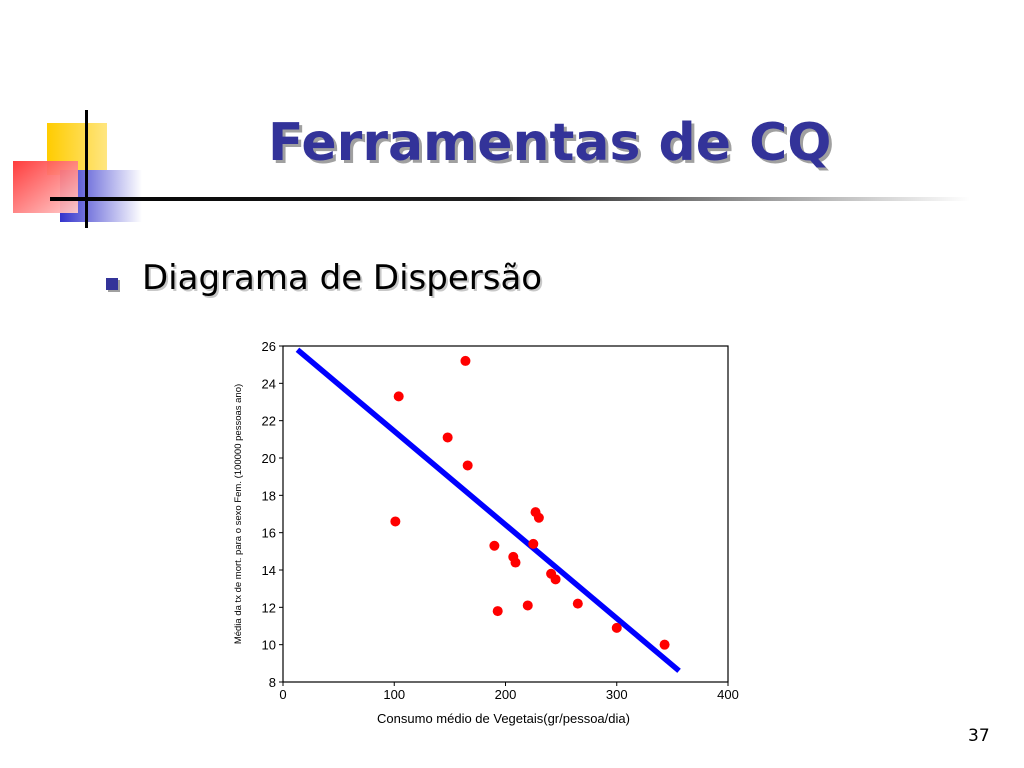 Image resolution: width=1024 pixels, height=768 pixels. What do you see at coordinates (269, 495) in the screenshot?
I see `y-tick-label: 18` at bounding box center [269, 495].